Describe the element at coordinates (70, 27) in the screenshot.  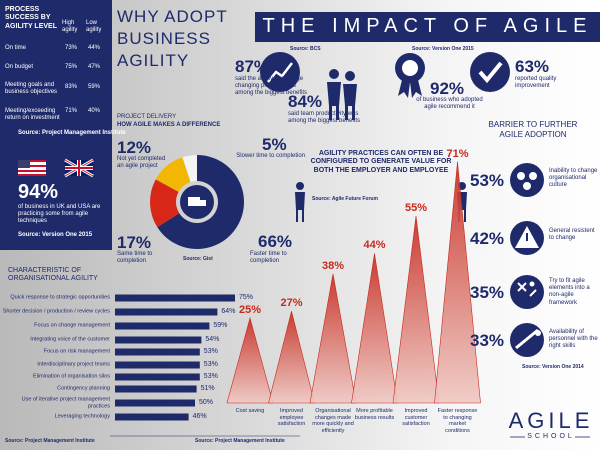
I see `table-header: High agility` at that location.